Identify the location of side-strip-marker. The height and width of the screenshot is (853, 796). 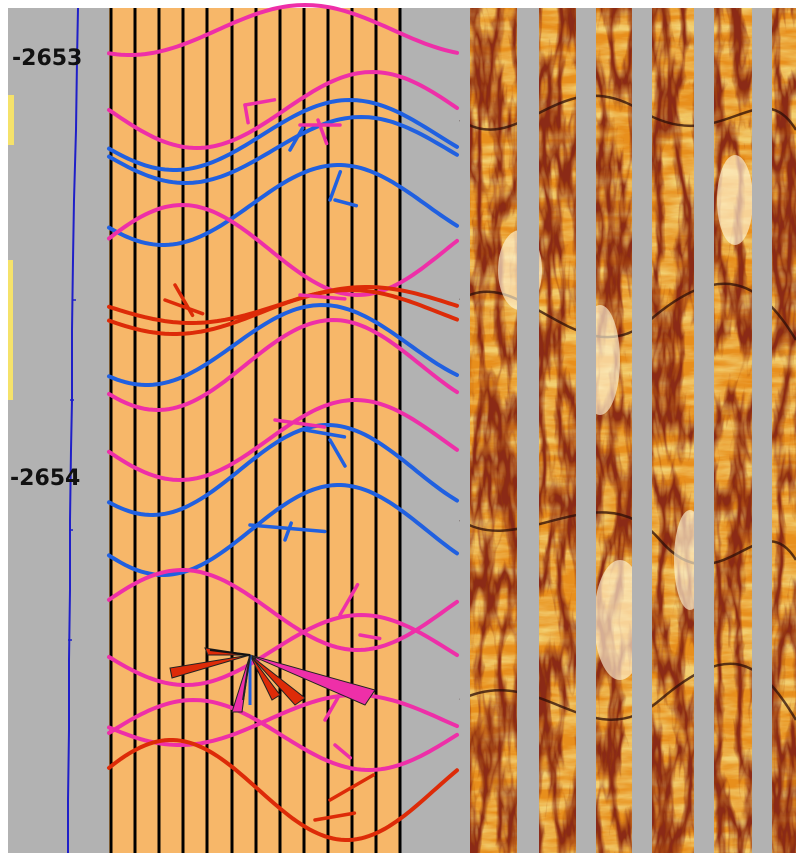
(10, 330).